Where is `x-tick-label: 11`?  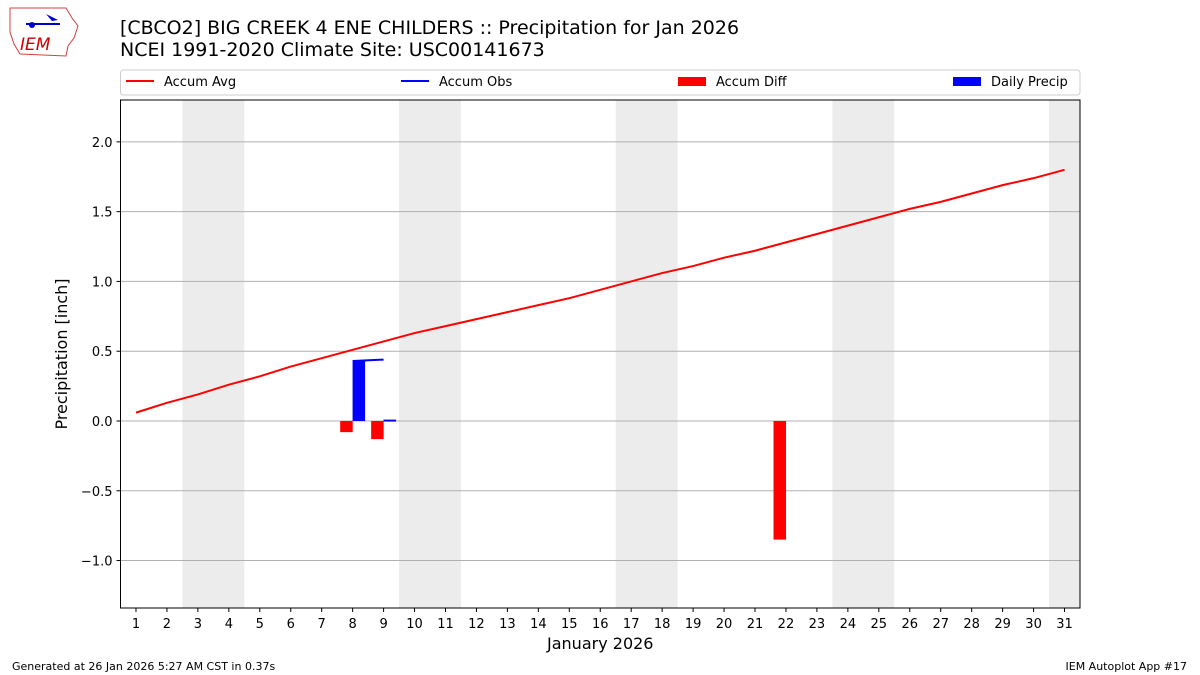
x-tick-label: 11 is located at coordinates (445, 624).